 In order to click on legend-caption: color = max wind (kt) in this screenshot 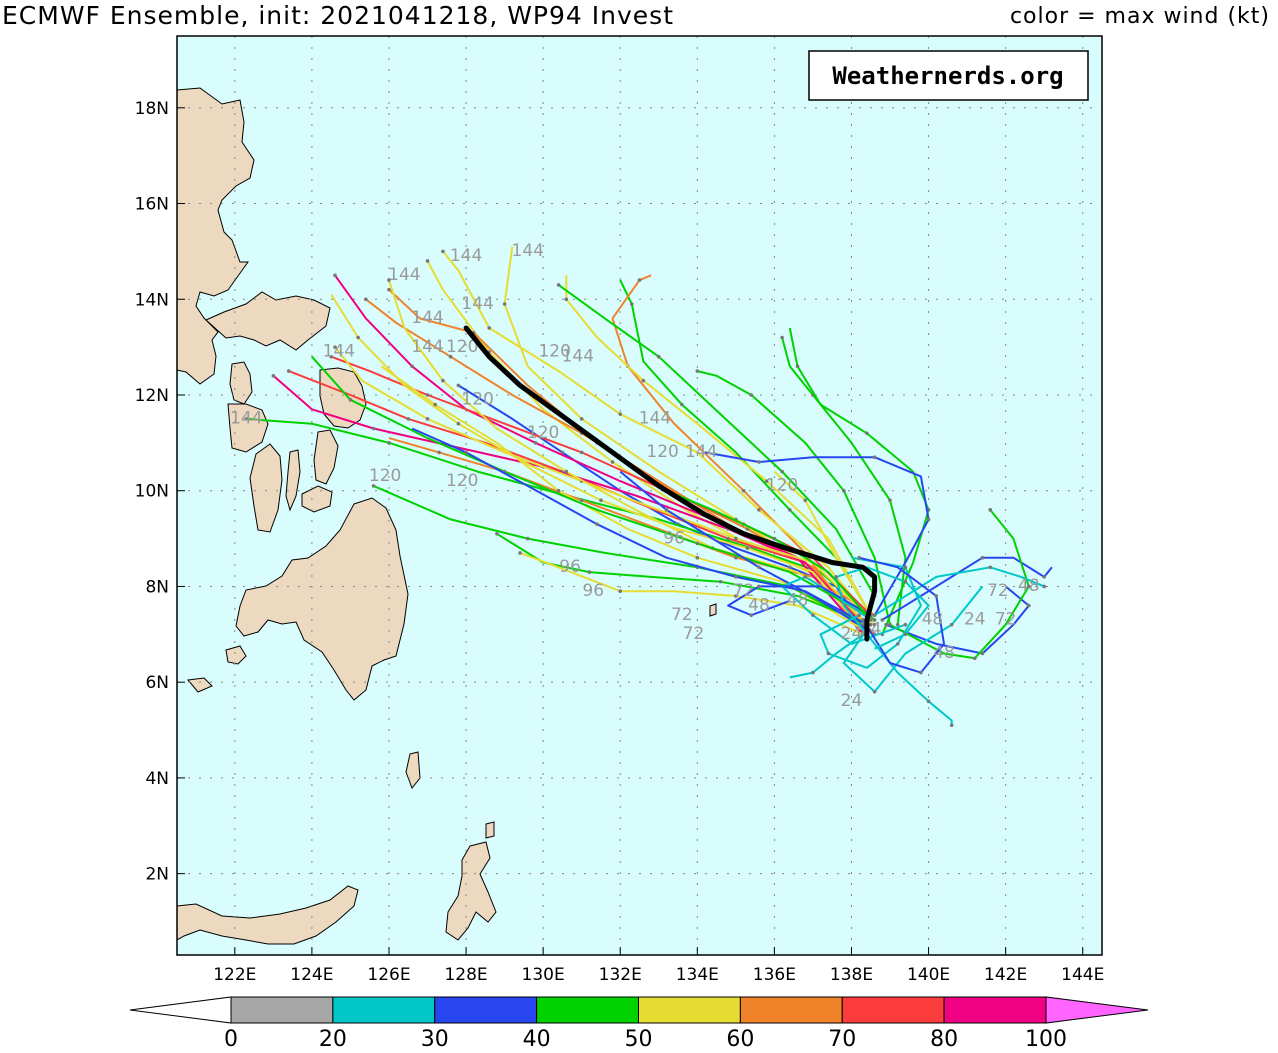, I will do `click(1139, 16)`.